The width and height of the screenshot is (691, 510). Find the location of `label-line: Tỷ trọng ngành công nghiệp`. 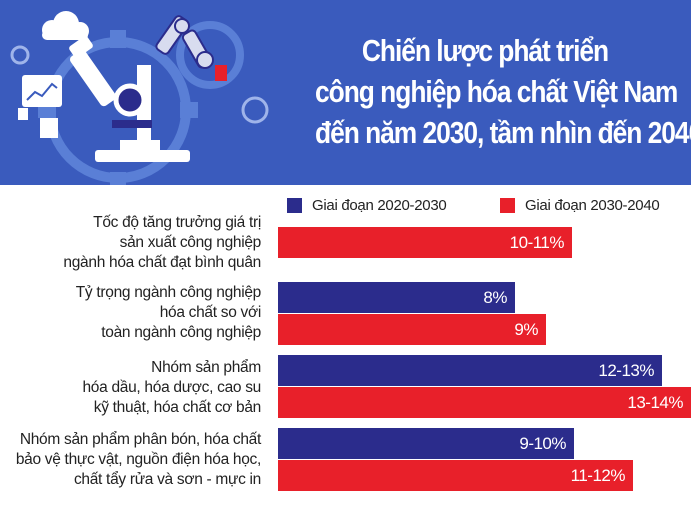

label-line: Tỷ trọng ngành công nghiệp is located at coordinates (168, 292).